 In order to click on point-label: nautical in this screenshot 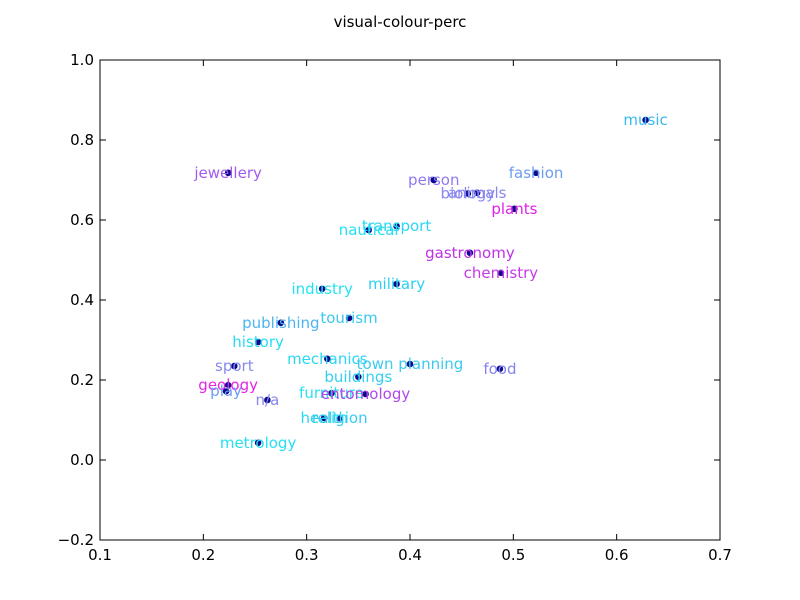, I will do `click(369, 230)`.